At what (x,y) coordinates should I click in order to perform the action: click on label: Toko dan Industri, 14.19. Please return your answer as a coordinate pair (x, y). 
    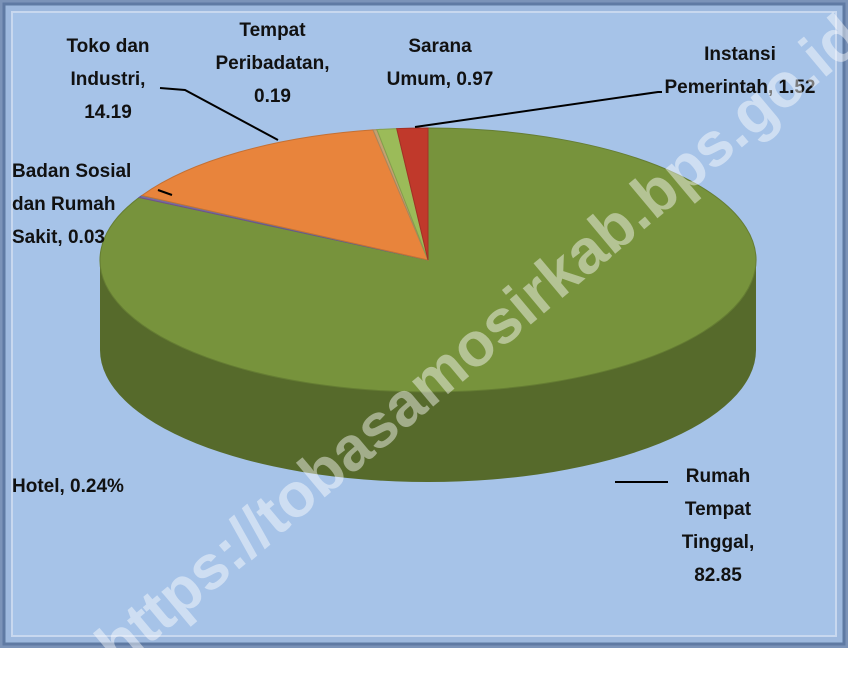
    Looking at the image, I should click on (108, 79).